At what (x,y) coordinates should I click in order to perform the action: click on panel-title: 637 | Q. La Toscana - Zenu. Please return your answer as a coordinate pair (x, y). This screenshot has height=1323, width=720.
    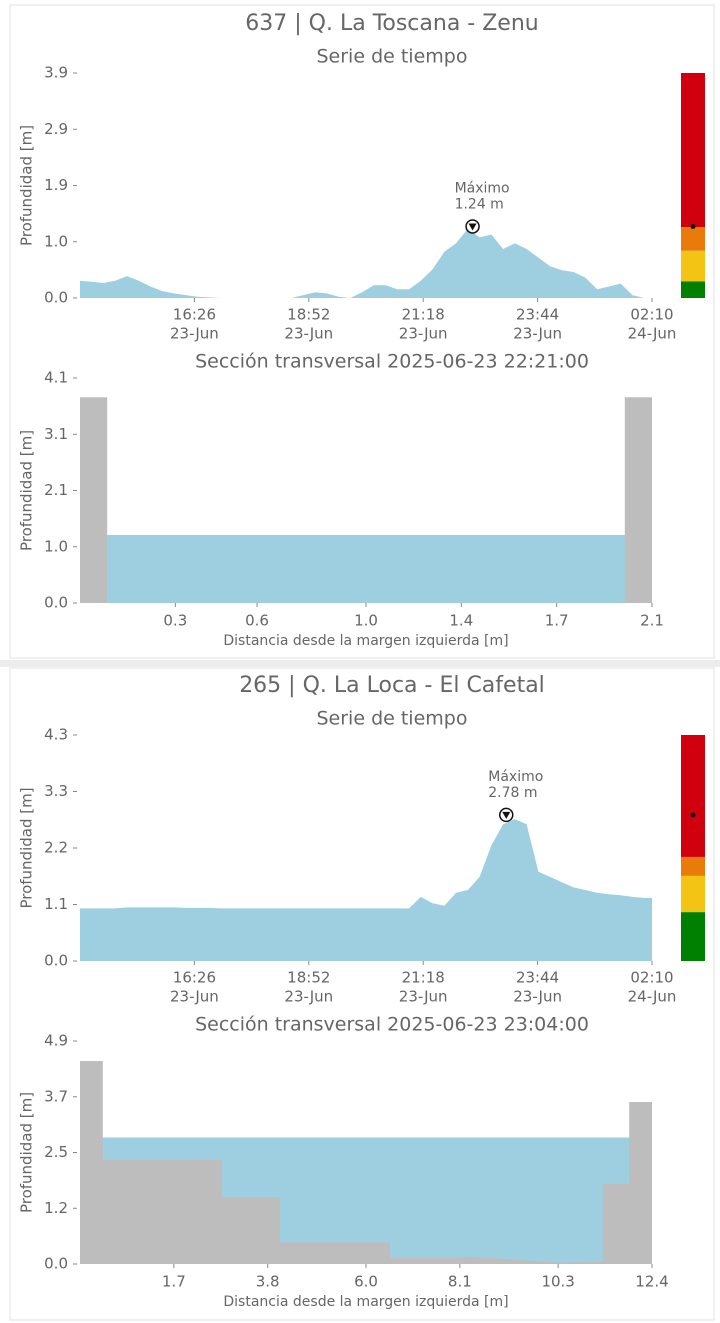
    Looking at the image, I should click on (391, 23).